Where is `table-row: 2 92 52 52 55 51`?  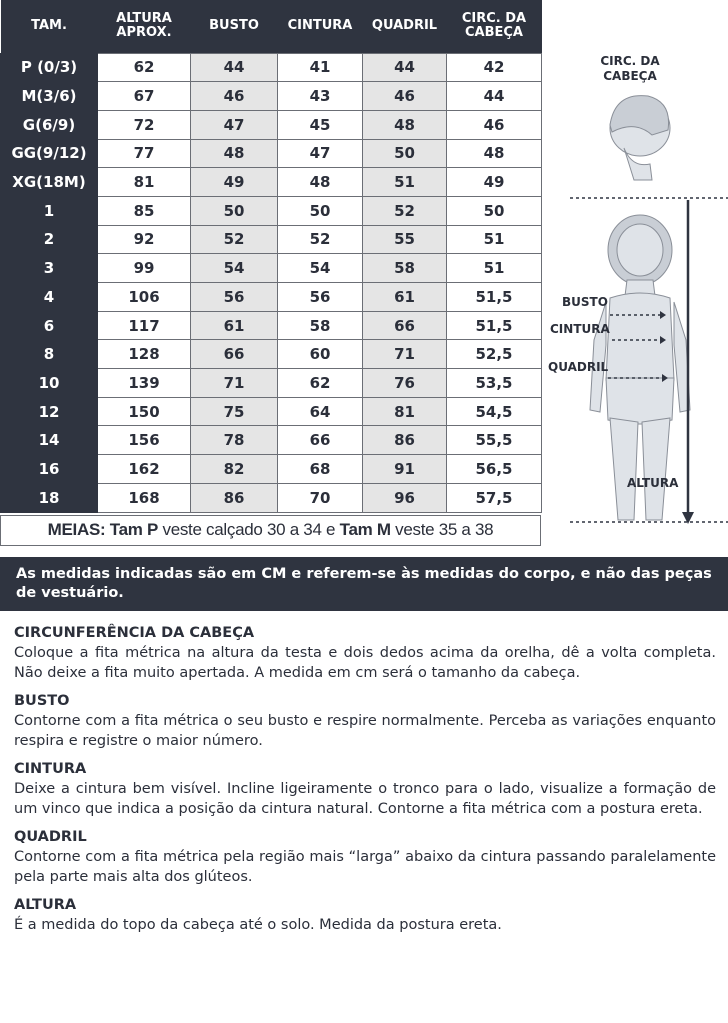 table-row: 2 92 52 52 55 51 is located at coordinates (271, 239).